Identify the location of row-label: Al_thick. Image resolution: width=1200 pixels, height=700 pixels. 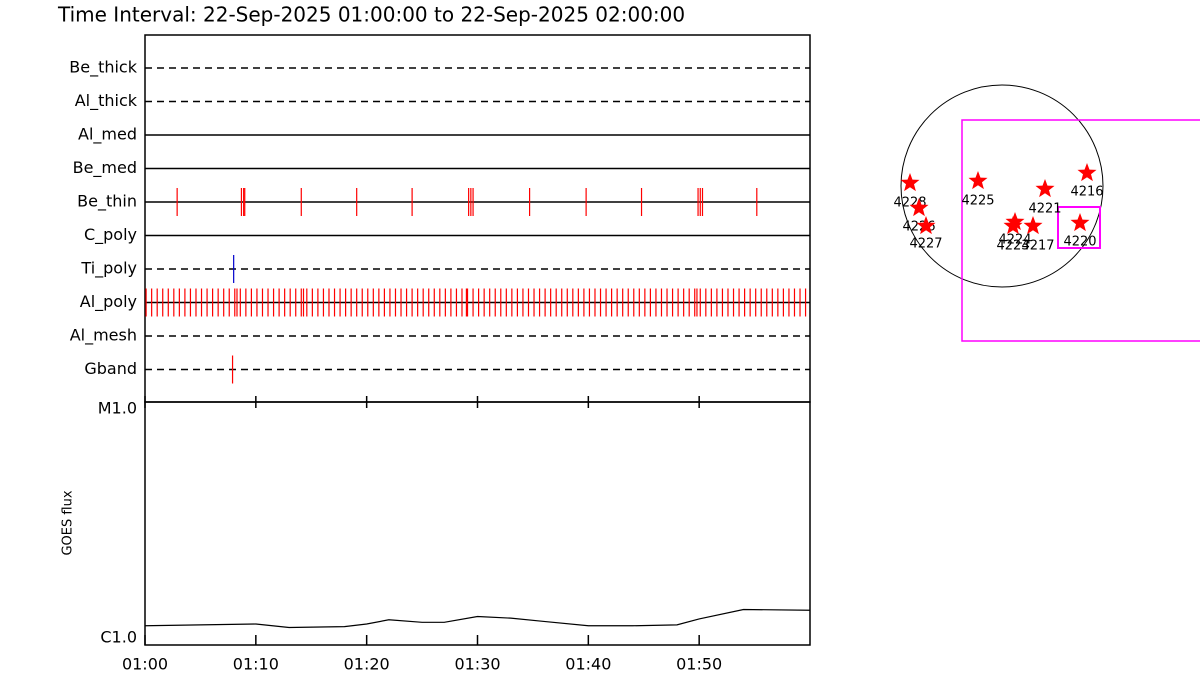
(106, 101).